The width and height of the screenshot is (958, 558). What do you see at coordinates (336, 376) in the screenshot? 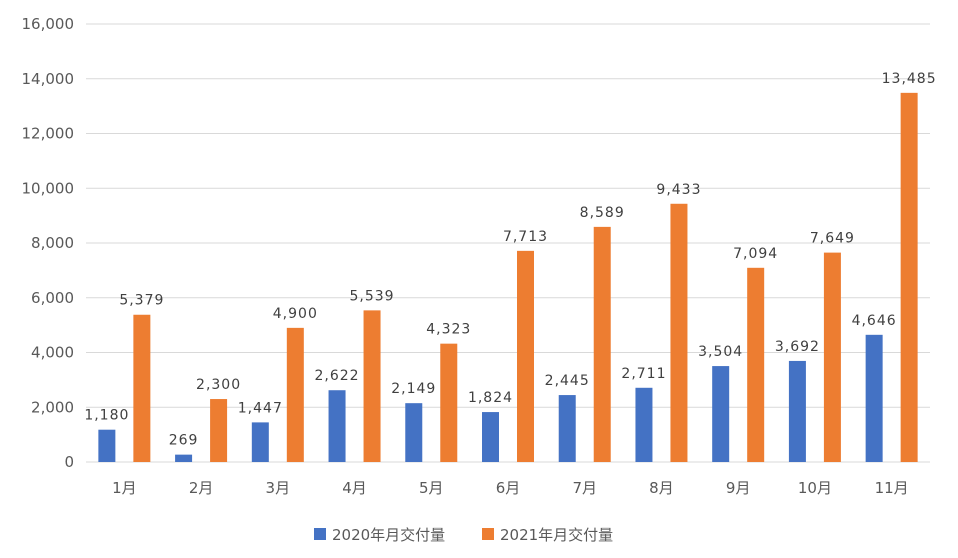
I see `data-label-2020-4: 2,622` at bounding box center [336, 376].